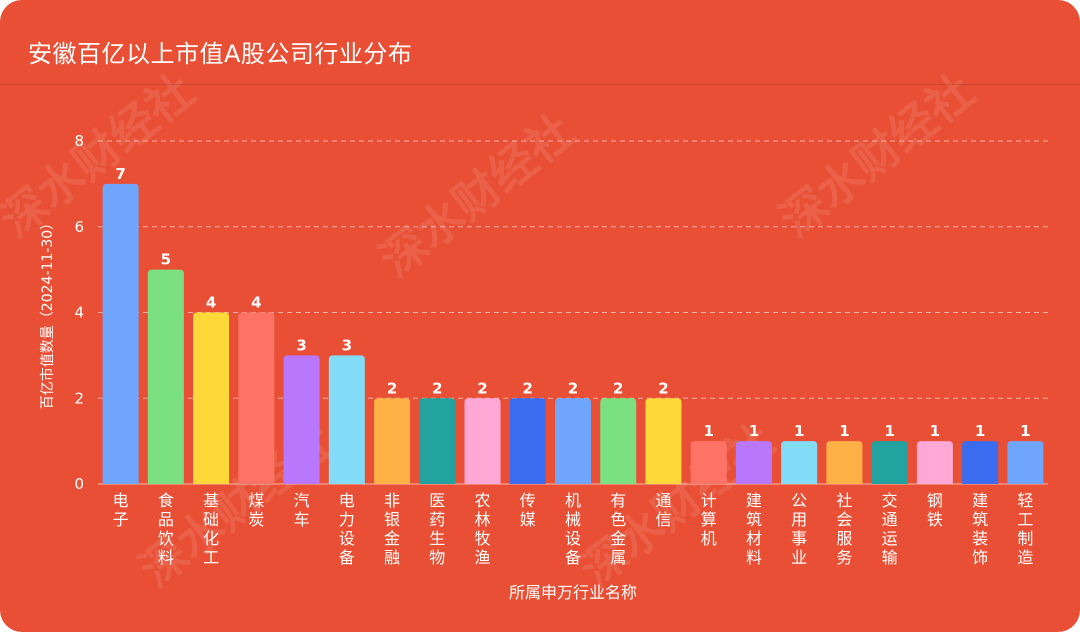 The image size is (1080, 632). I want to click on chart-title: 安徽百亿以上市值A股公司行业分布, so click(220, 54).